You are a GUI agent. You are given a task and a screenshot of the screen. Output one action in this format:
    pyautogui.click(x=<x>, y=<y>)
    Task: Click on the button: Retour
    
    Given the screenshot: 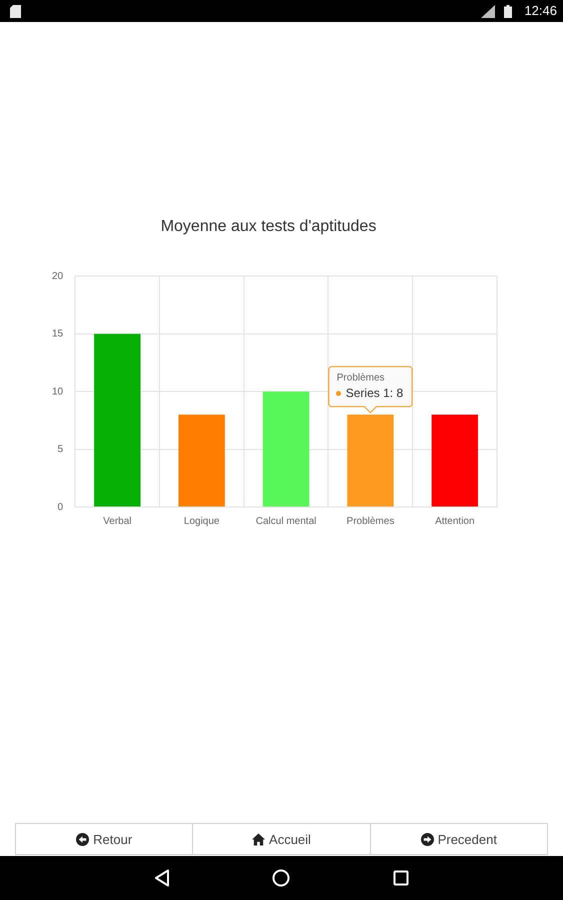 What is the action you would take?
    pyautogui.click(x=104, y=839)
    